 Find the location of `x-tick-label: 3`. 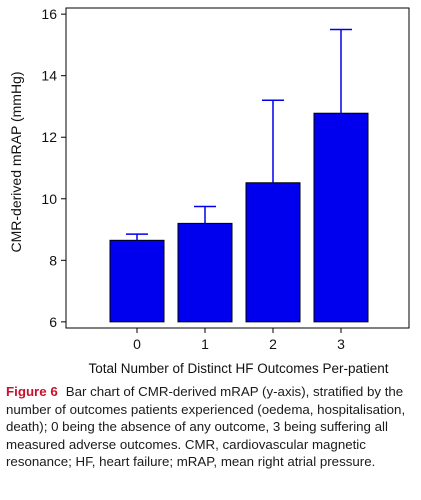

x-tick-label: 3 is located at coordinates (341, 344).